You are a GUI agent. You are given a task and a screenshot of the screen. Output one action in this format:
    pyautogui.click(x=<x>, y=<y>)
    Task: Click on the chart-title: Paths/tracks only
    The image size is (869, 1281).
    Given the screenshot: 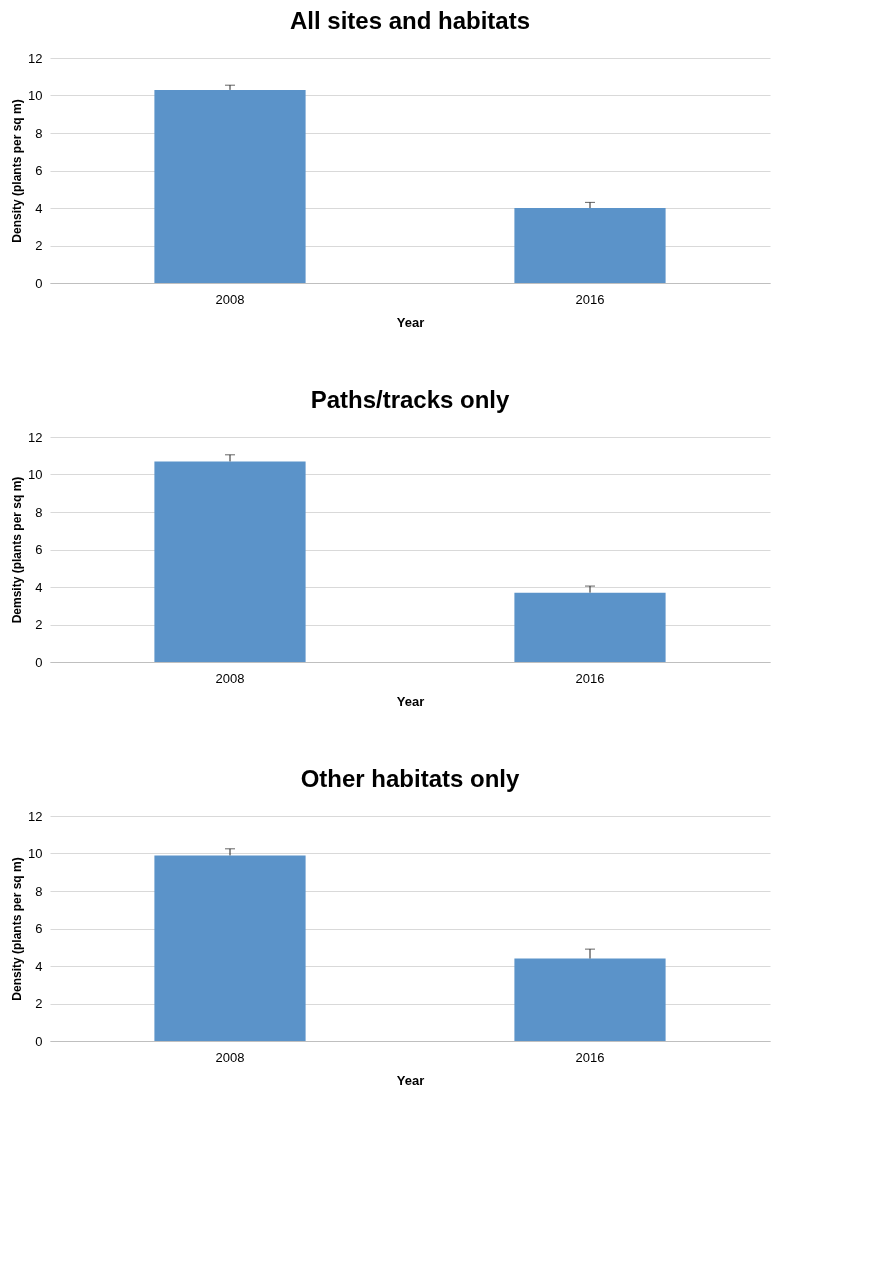 What is the action you would take?
    pyautogui.click(x=410, y=399)
    